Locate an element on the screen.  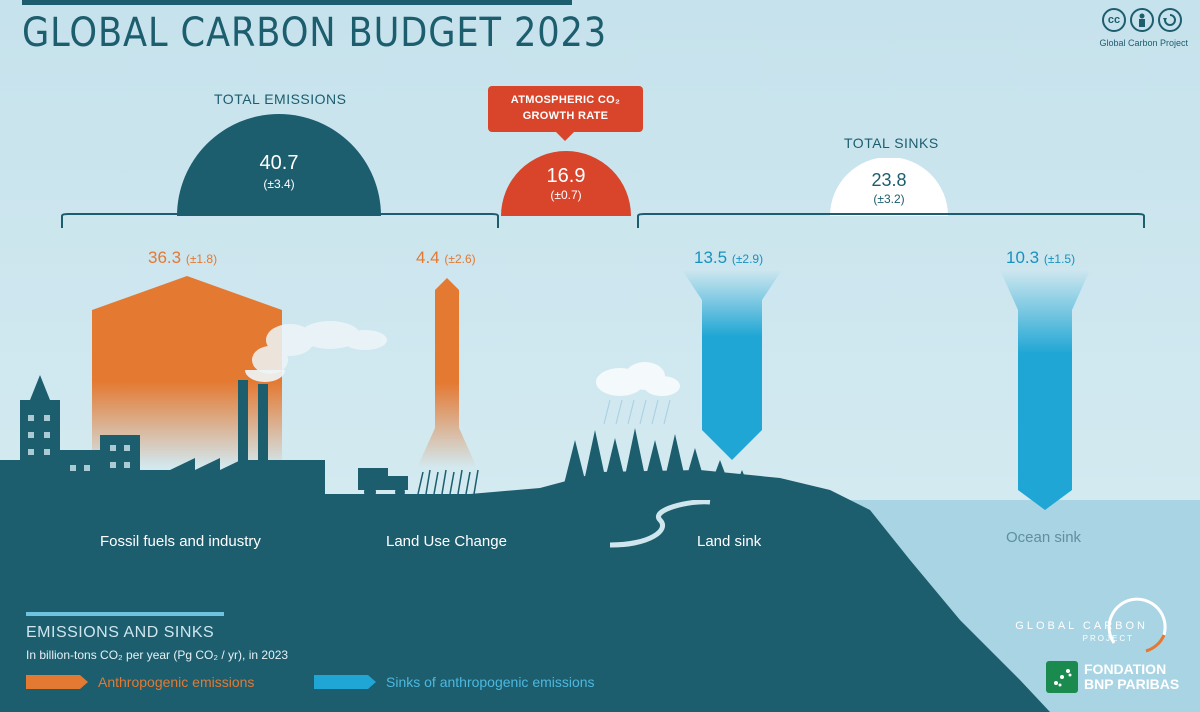
land-sink-label: Land sink is located at coordinates (729, 541).